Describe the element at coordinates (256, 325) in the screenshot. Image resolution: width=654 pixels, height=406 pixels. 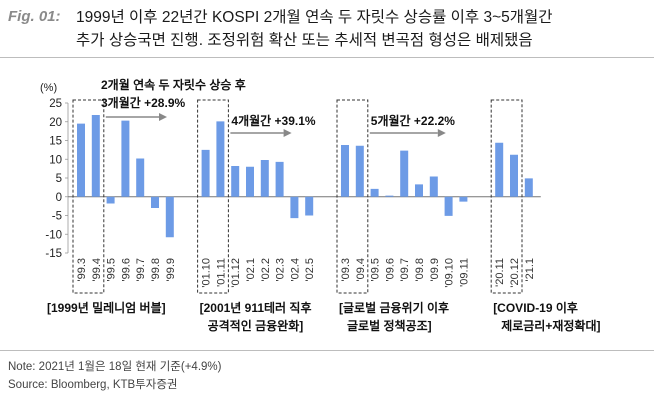
I see `group-name-line2: 공격적인 금융완화]` at that location.